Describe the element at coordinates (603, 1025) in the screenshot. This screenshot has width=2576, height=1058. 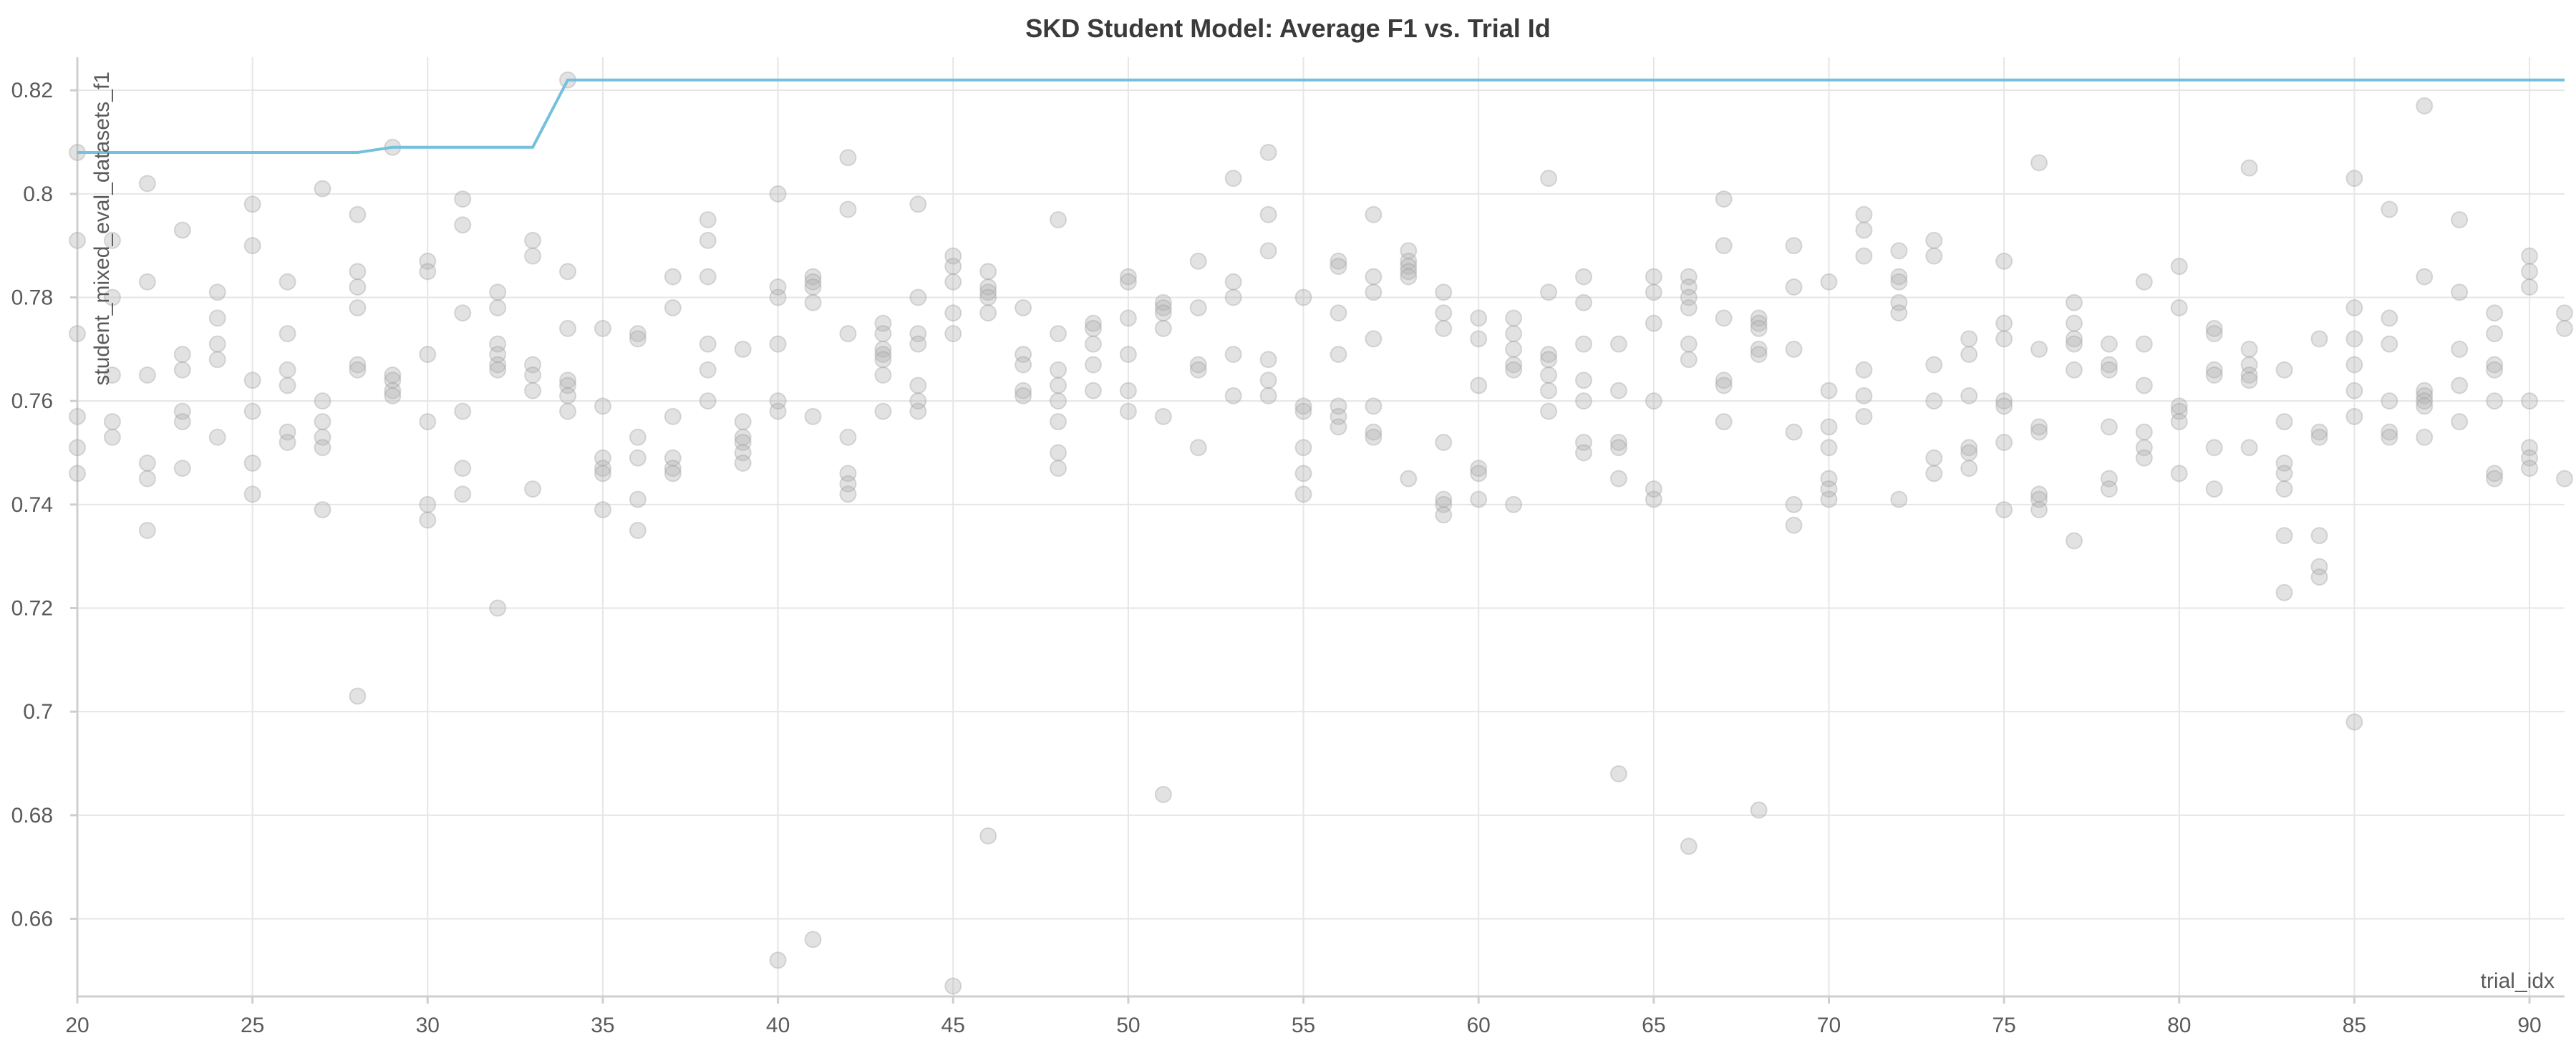
I see `x-tick-label: 35` at that location.